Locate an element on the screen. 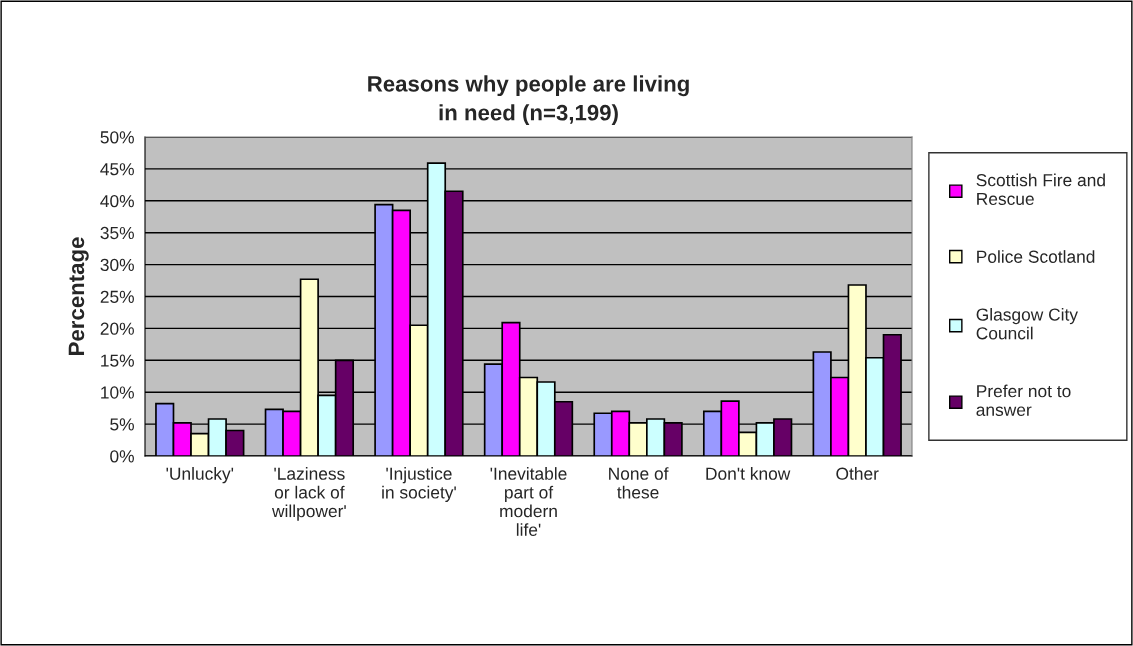  y-tick-label: 25% is located at coordinates (117, 296).